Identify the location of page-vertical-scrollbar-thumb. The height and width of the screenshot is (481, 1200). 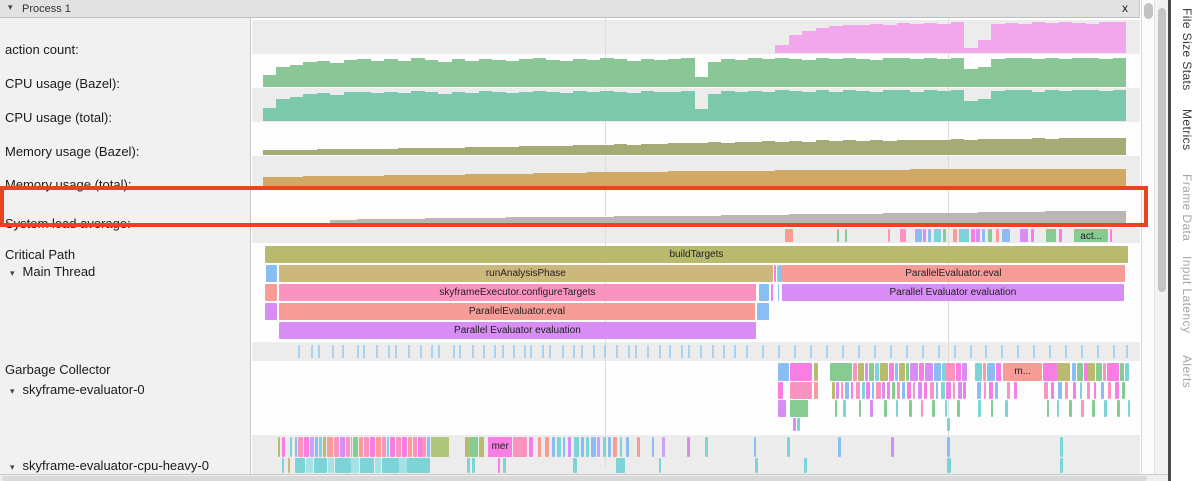
(1162, 150).